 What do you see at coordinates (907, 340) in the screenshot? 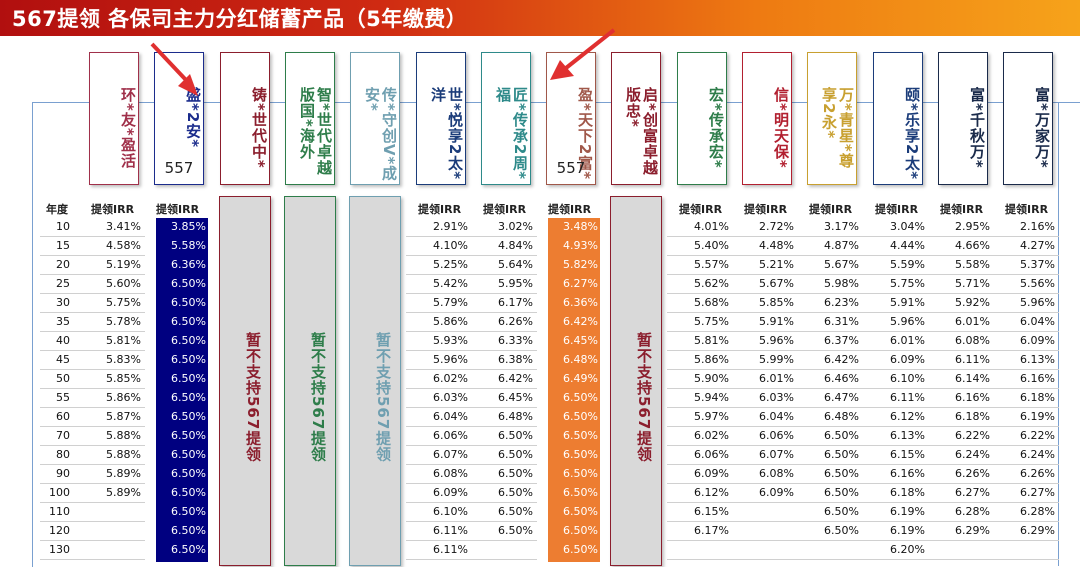
I see `irr-value-cell: 6.01%` at bounding box center [907, 340].